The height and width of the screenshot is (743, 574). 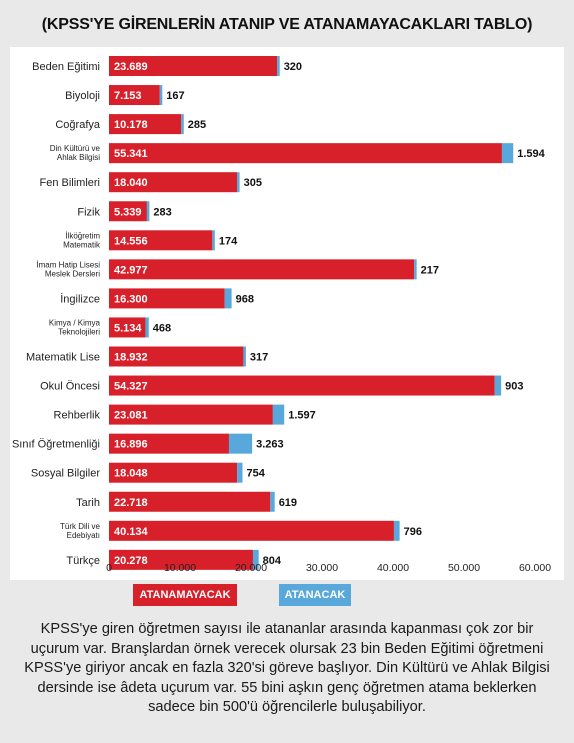 I want to click on bar-label-atanamayacak: 16.300, so click(x=131, y=299).